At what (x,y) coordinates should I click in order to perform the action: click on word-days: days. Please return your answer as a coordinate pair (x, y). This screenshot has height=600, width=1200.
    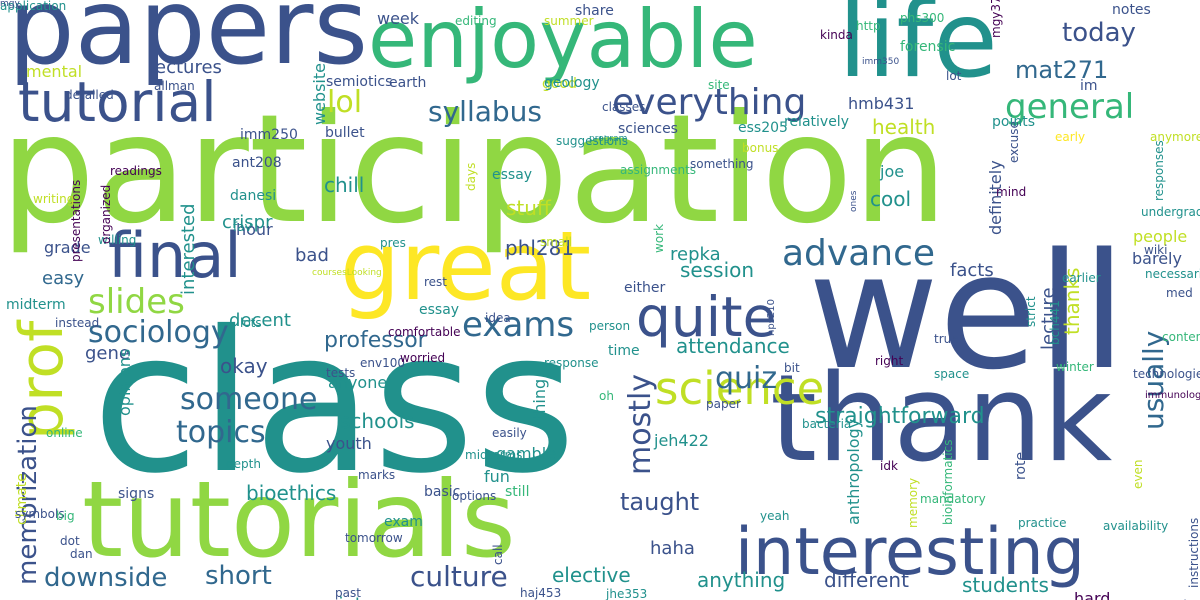
    Looking at the image, I should click on (471, 176).